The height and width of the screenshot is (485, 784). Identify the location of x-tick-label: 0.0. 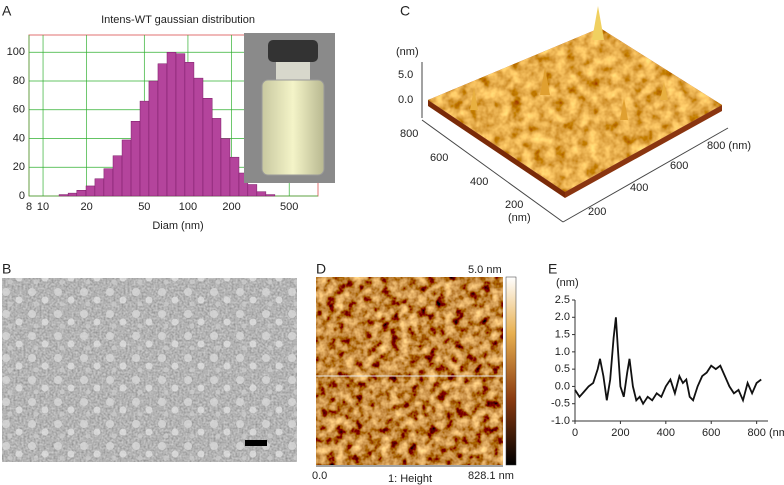
(319, 476).